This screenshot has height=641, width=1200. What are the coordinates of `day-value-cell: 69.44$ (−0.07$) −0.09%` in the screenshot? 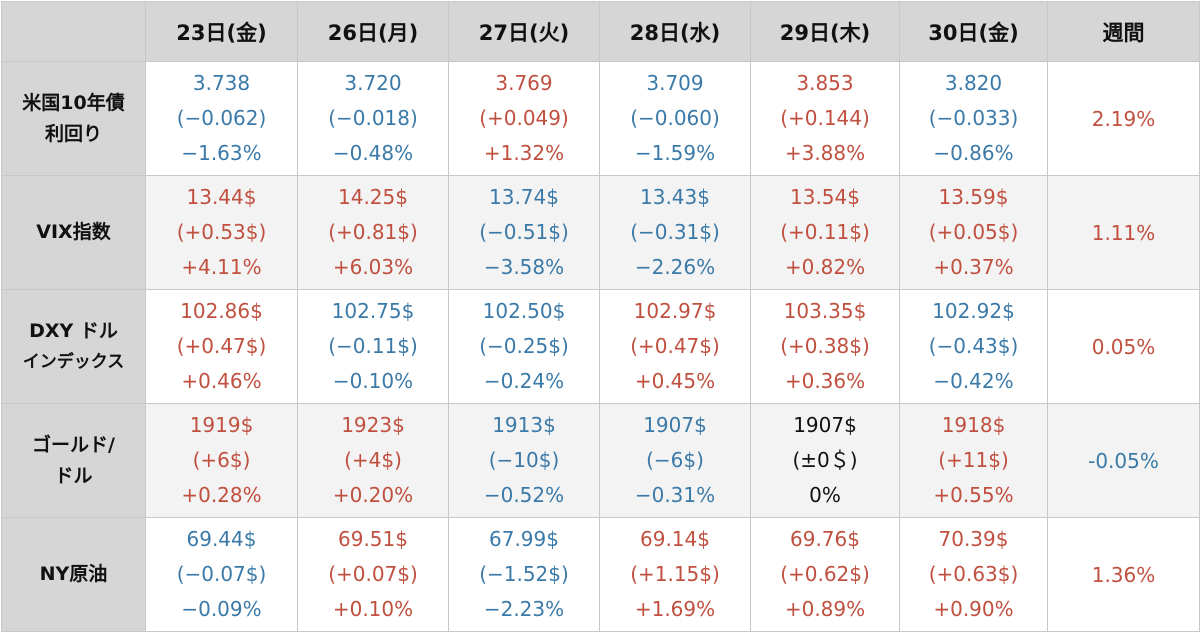 It's located at (221, 574).